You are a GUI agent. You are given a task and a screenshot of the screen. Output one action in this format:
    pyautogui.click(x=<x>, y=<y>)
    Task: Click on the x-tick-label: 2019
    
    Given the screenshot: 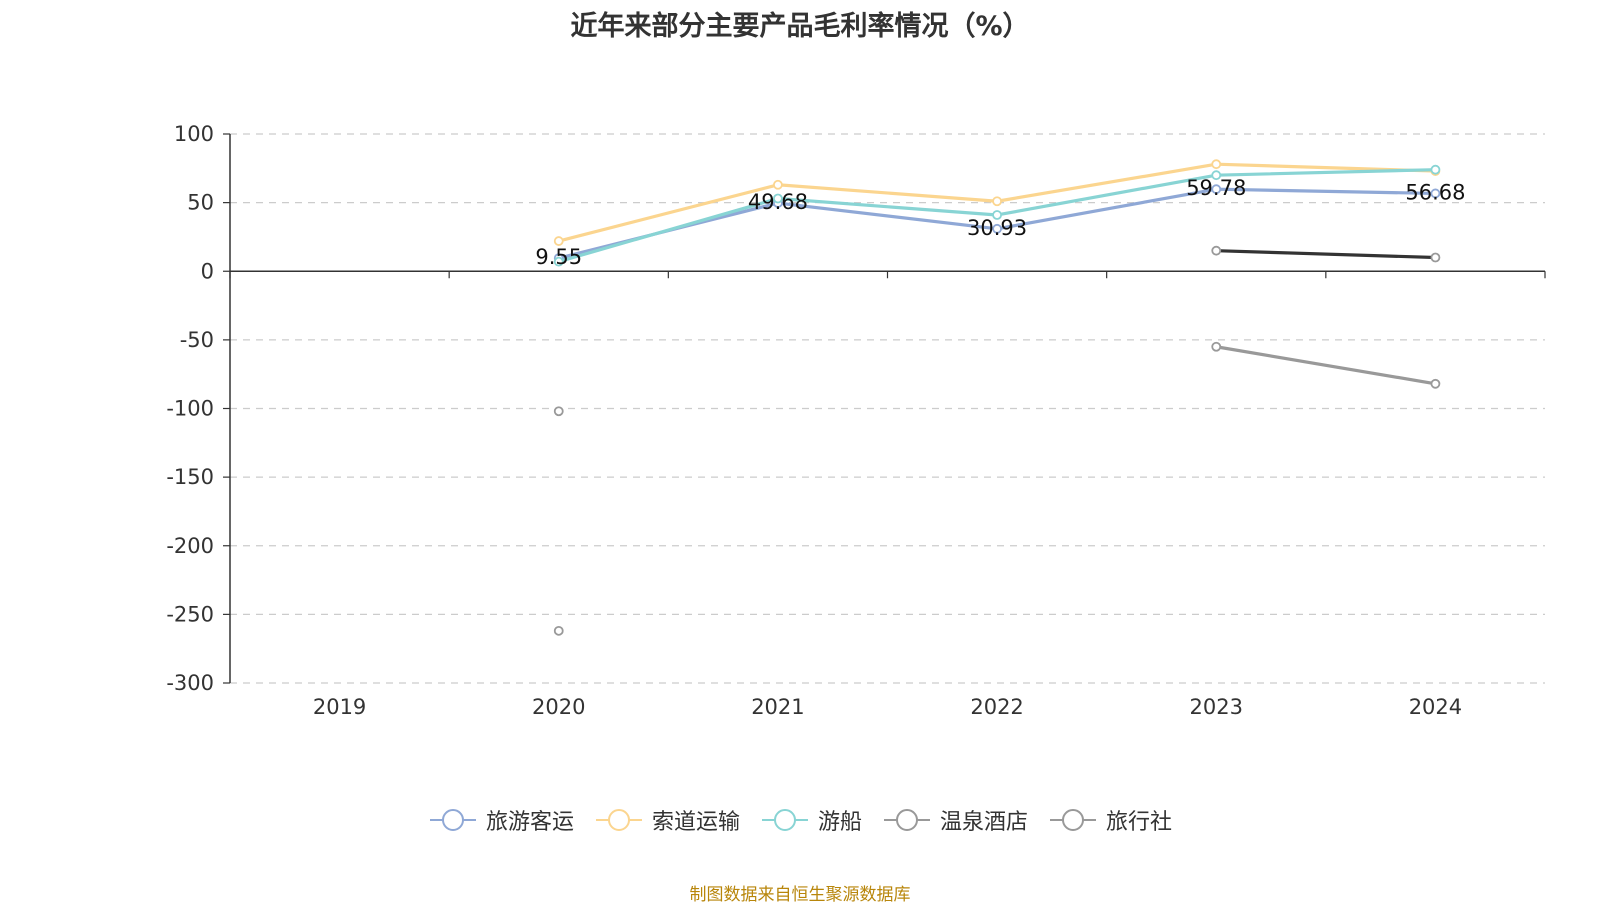 What is the action you would take?
    pyautogui.click(x=339, y=707)
    